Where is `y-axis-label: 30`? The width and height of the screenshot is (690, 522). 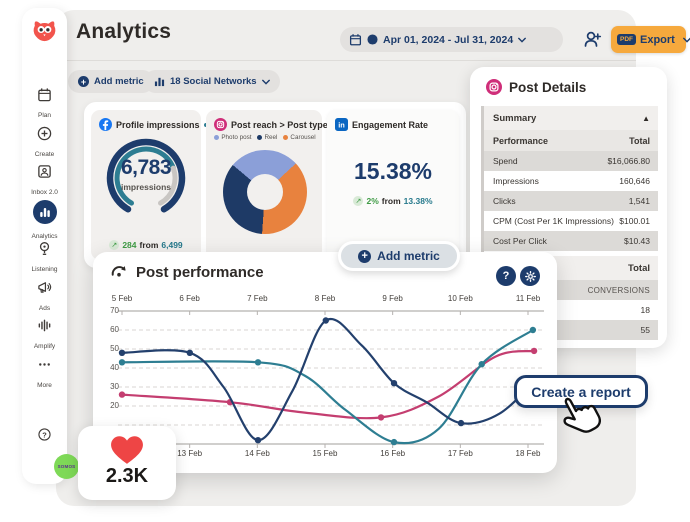 y-axis-label: 30 is located at coordinates (114, 386).